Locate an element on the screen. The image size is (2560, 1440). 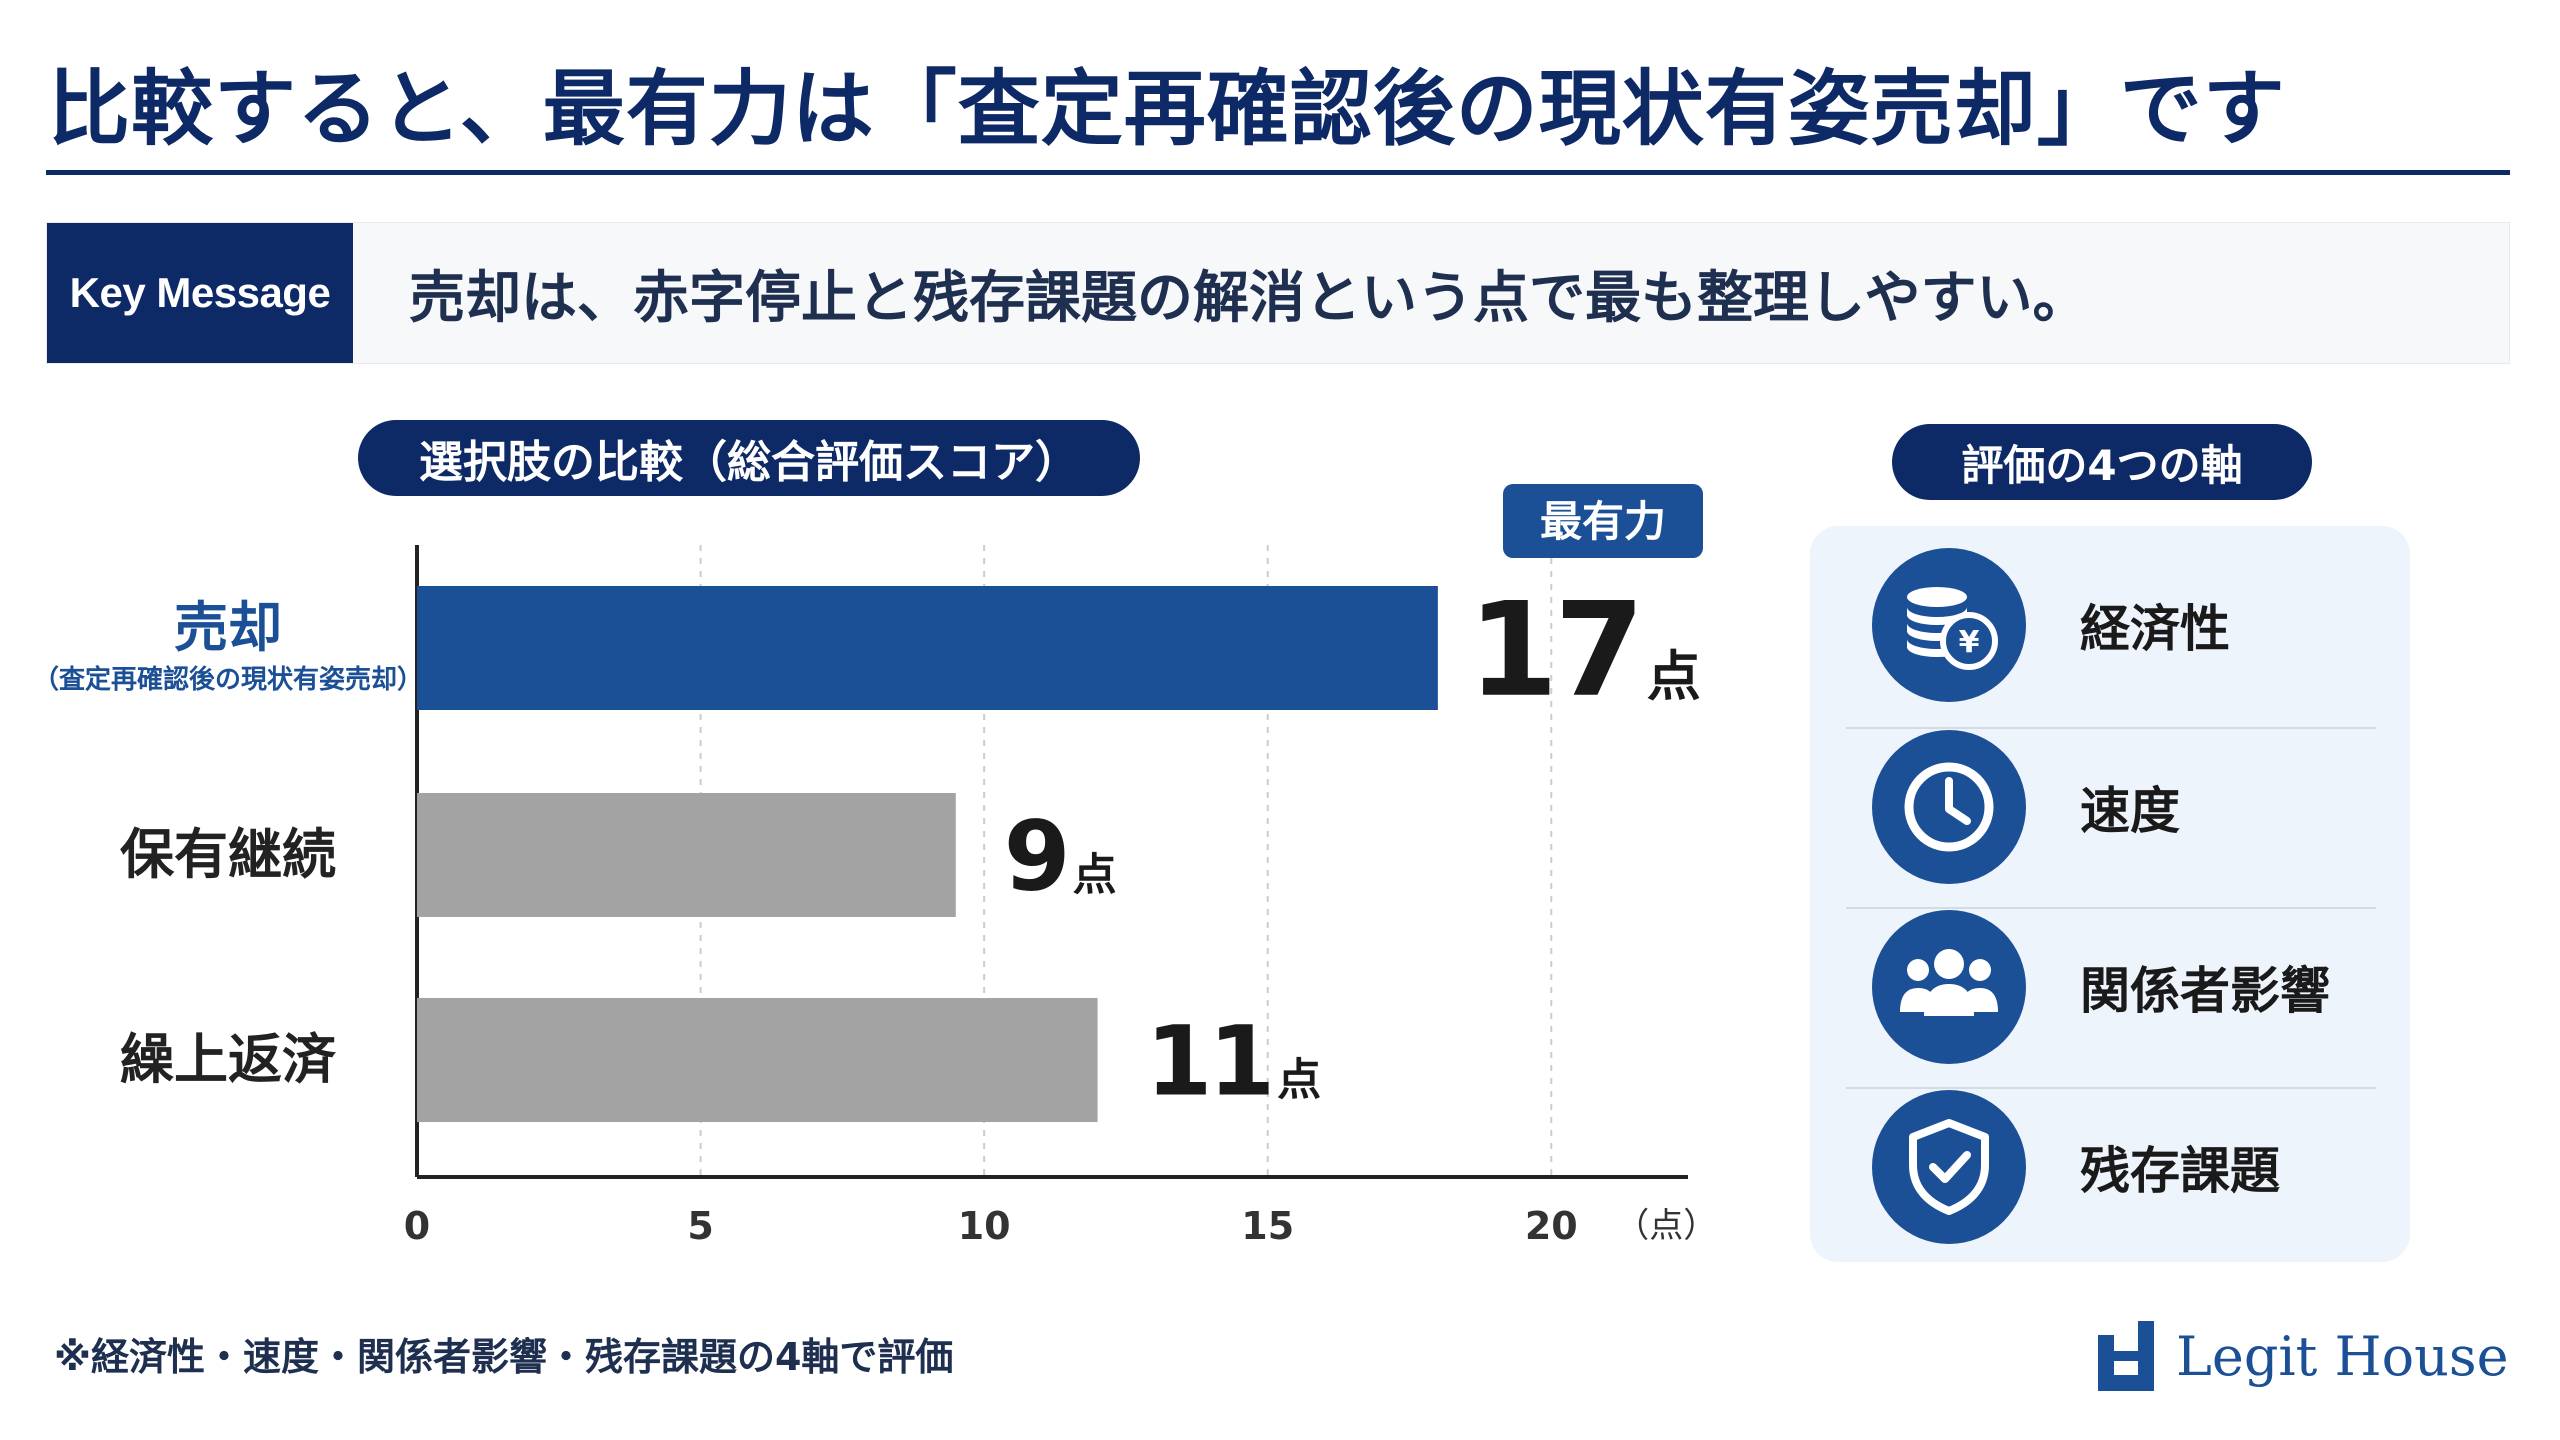
category-label: 繰上返済 is located at coordinates (228, 1059).